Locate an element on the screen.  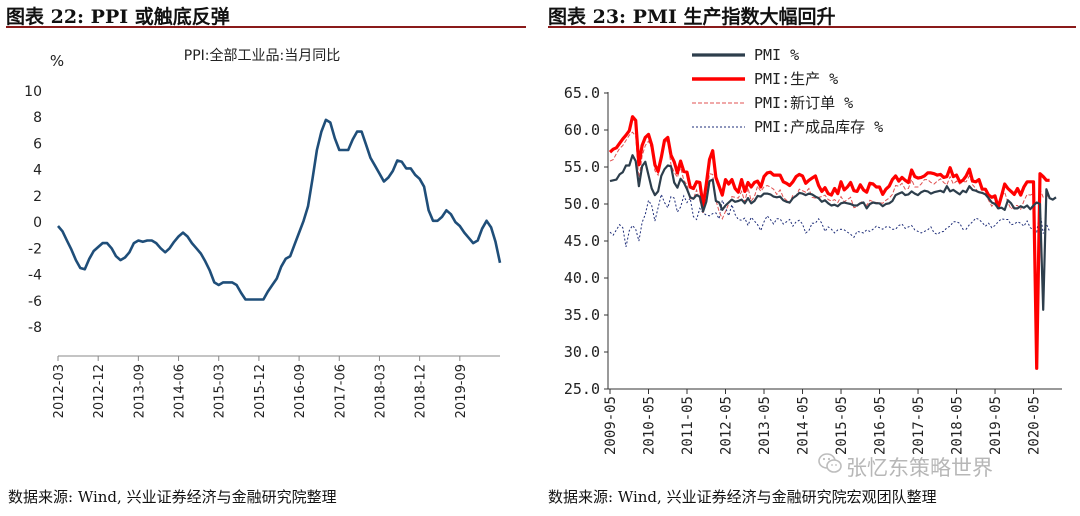
pmi-x-tick-label: 2012-05 is located at coordinates (727, 425).